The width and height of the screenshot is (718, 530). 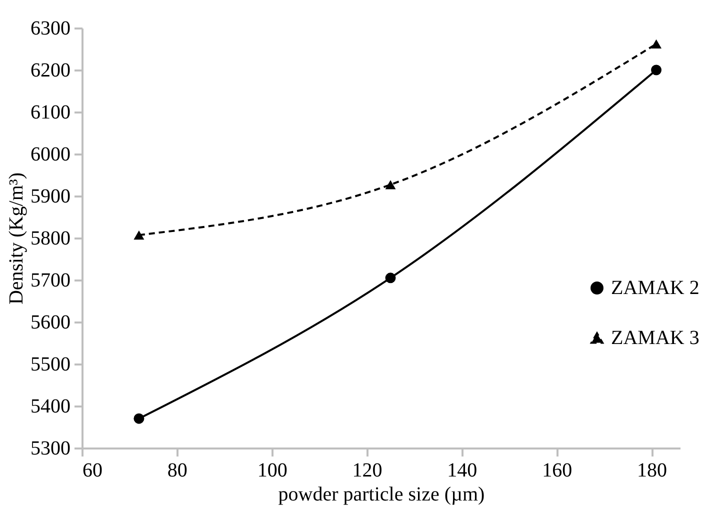 I want to click on legend-label: ZAMAK 3, so click(x=655, y=338).